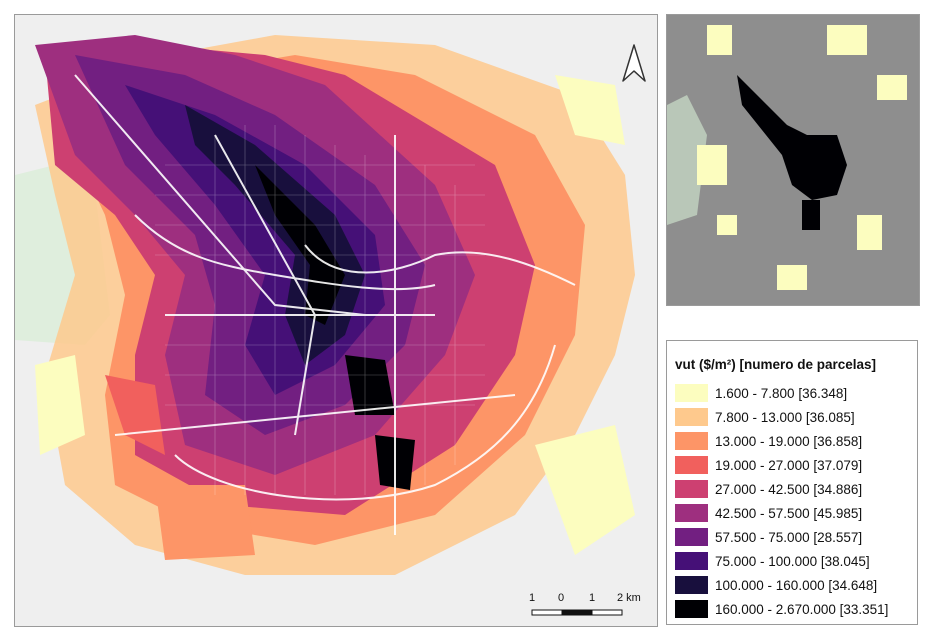 This screenshot has height=638, width=934. What do you see at coordinates (789, 441) in the screenshot?
I see `legend-label: 13.000 - 19.000 [36.858]` at bounding box center [789, 441].